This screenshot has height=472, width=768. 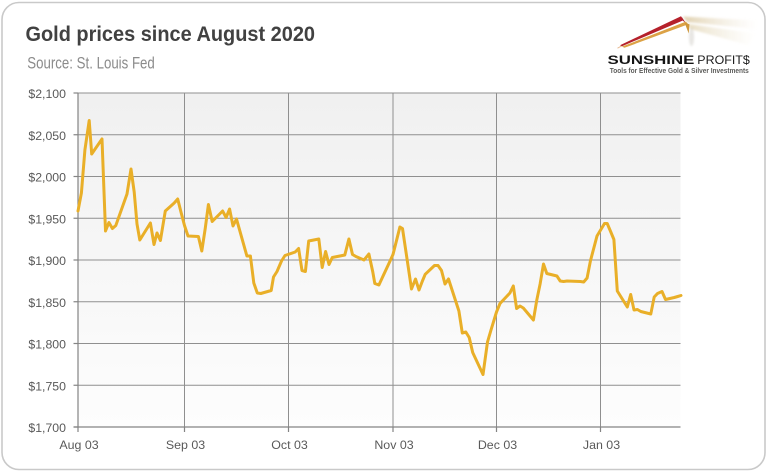 I want to click on svg-text: Source: St. Louis Fed, so click(x=91, y=63).